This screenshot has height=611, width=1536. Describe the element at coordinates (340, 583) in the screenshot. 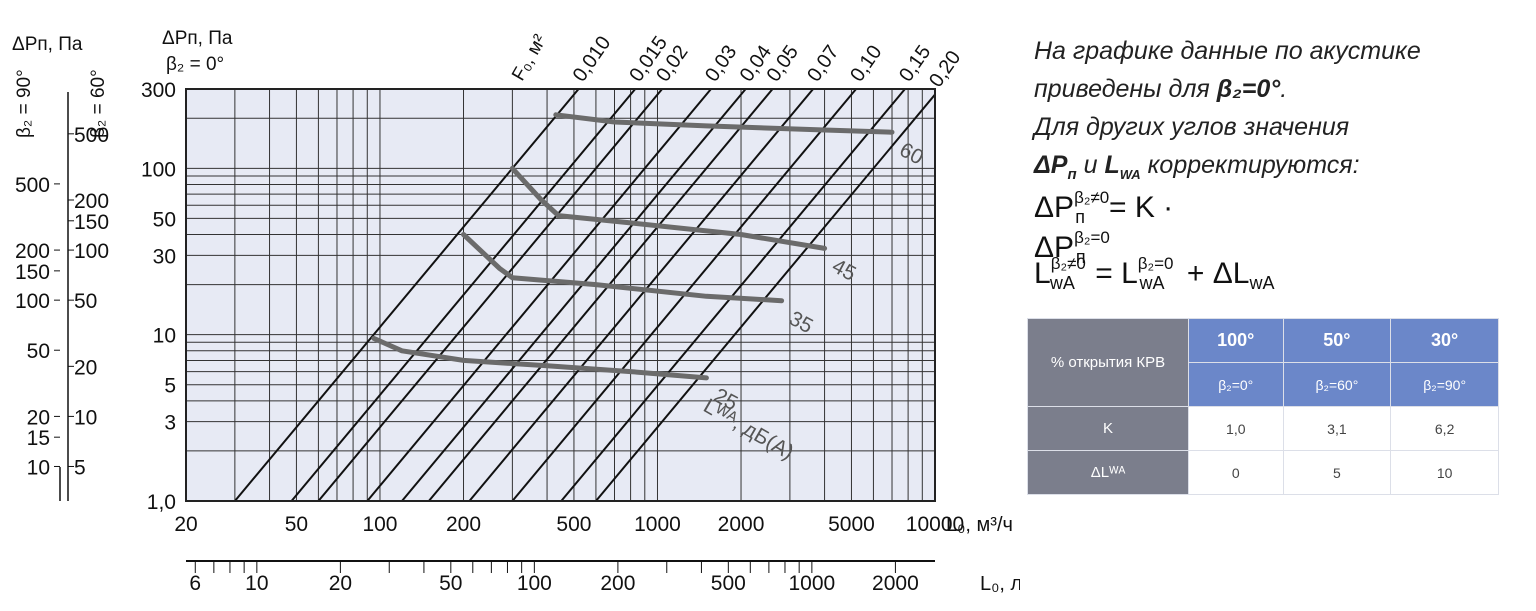

I see `second-axis-label: 20` at that location.